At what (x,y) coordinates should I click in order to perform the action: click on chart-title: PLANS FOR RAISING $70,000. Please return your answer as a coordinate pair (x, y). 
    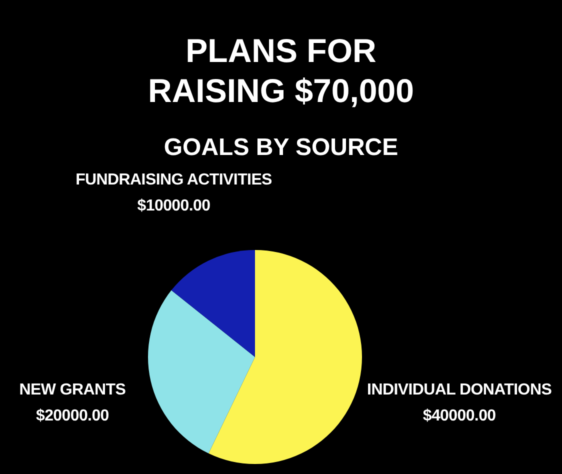
    Looking at the image, I should click on (281, 70).